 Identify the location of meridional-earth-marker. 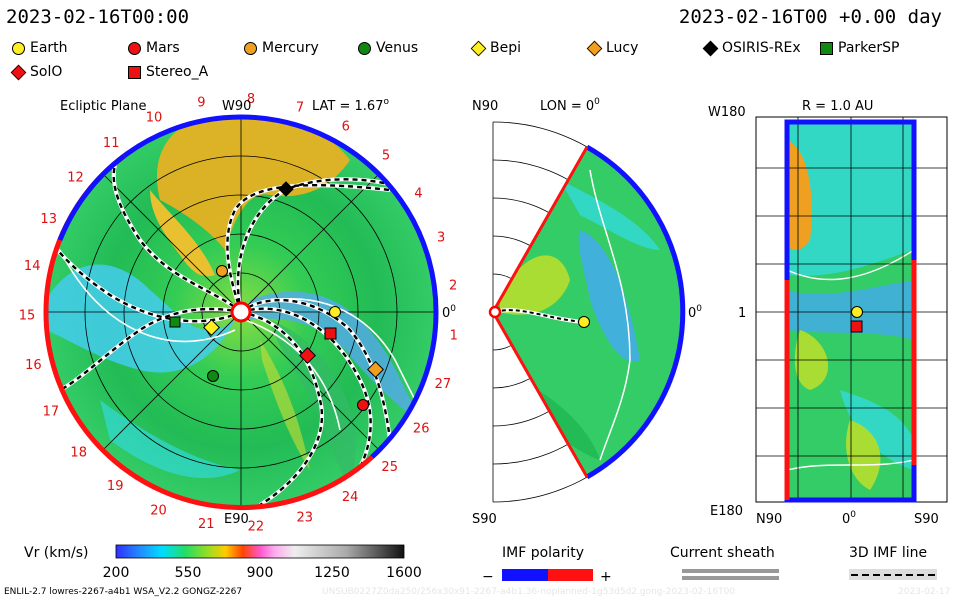
(584, 322).